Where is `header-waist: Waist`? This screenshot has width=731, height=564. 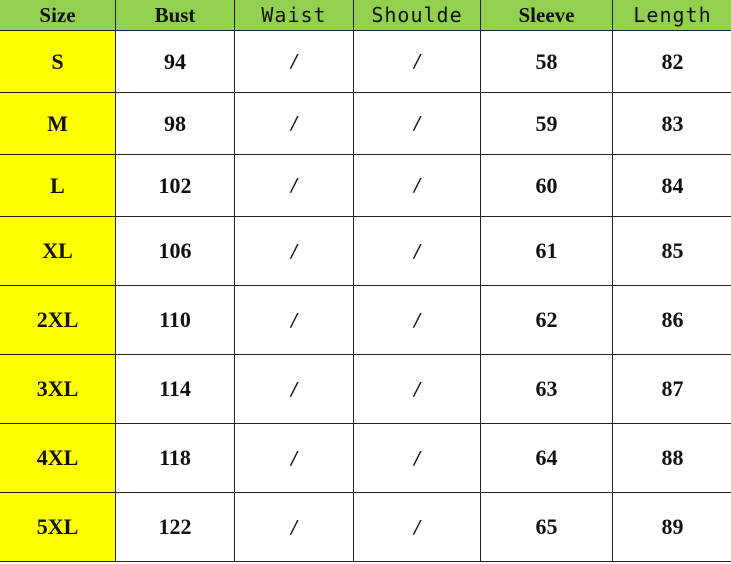
header-waist: Waist is located at coordinates (294, 15).